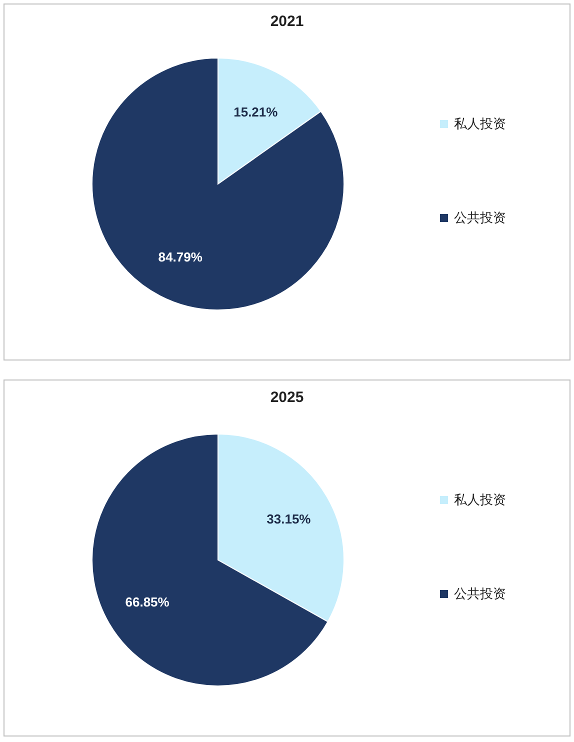  Describe the element at coordinates (289, 519) in the screenshot. I see `data-label: 33.15%` at that location.